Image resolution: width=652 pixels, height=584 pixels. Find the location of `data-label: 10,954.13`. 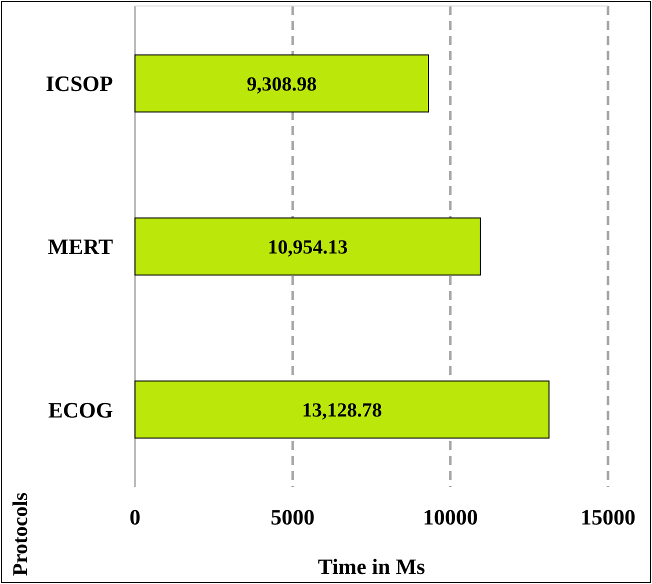

data-label: 10,954.13 is located at coordinates (308, 247).